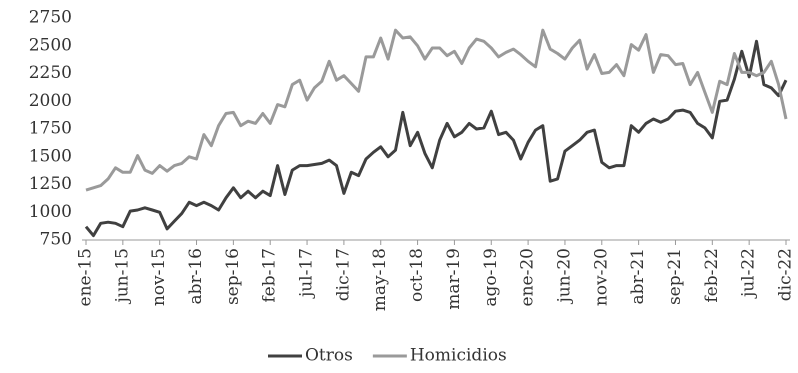 Image resolution: width=798 pixels, height=373 pixels. What do you see at coordinates (56, 240) in the screenshot?
I see `y-tick-label: 750` at bounding box center [56, 240].